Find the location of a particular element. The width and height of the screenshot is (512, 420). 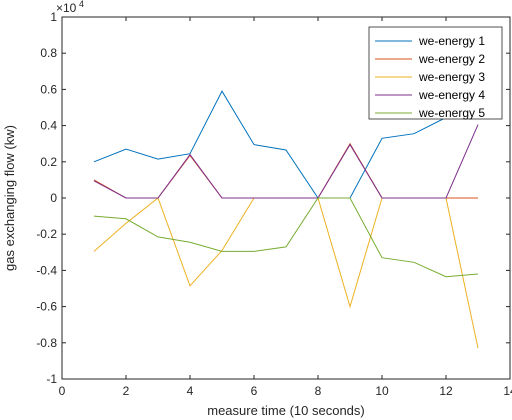

x-tick-label: 10 is located at coordinates (382, 391).